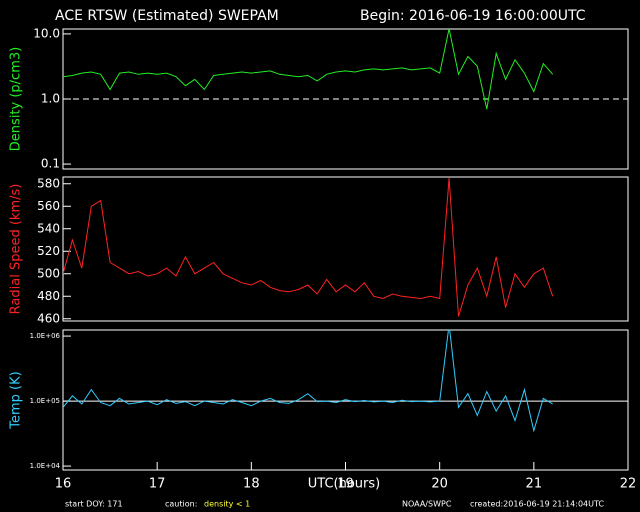 The height and width of the screenshot is (512, 640). What do you see at coordinates (534, 484) in the screenshot?
I see `x-tick-label: 21` at bounding box center [534, 484].